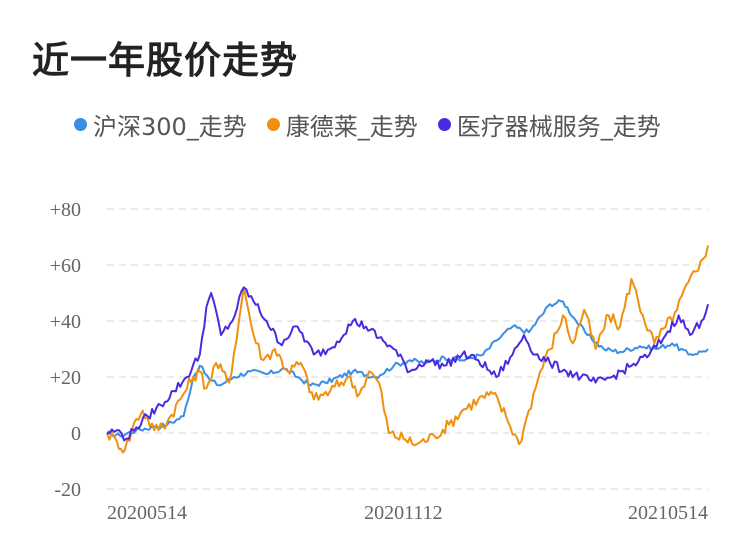  What do you see at coordinates (668, 513) in the screenshot?
I see `x-tick-label: 20210514` at bounding box center [668, 513].